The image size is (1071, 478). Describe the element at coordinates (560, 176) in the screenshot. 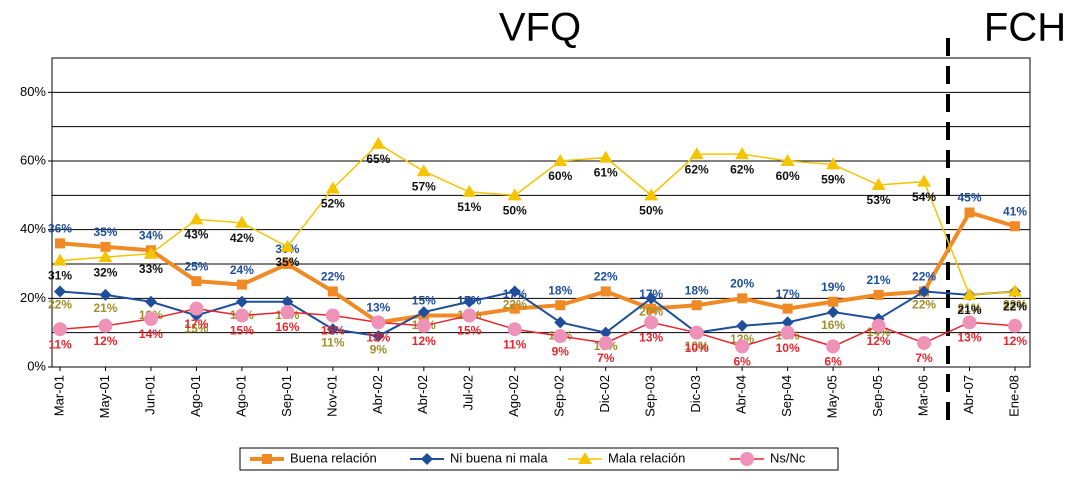

I see `value-label: 60%` at that location.